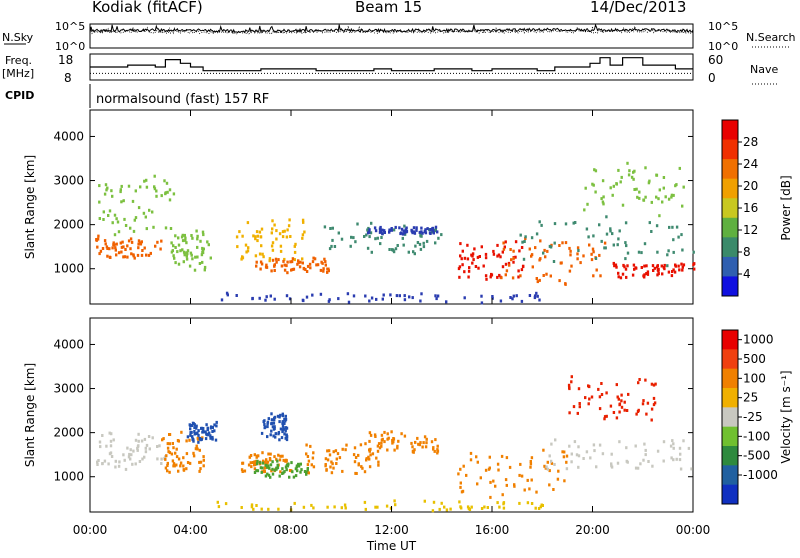 The height and width of the screenshot is (558, 800). Describe the element at coordinates (391, 546) in the screenshot. I see `time-xlabel: Time UT` at that location.